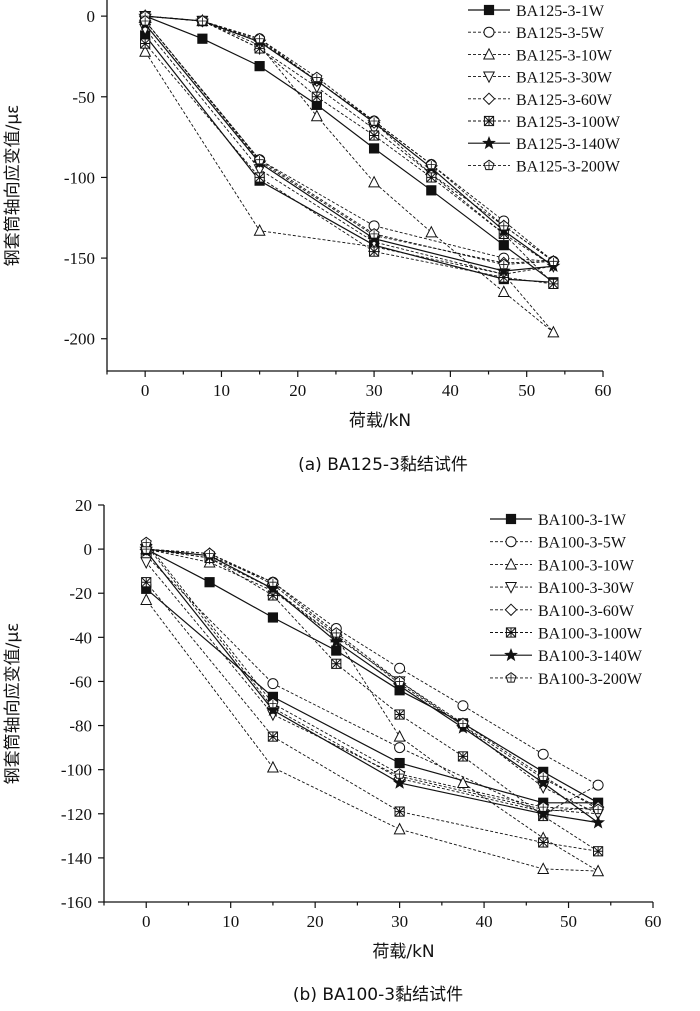  What do you see at coordinates (76, 814) in the screenshot?
I see `y-tick-label: -120` at bounding box center [76, 814].